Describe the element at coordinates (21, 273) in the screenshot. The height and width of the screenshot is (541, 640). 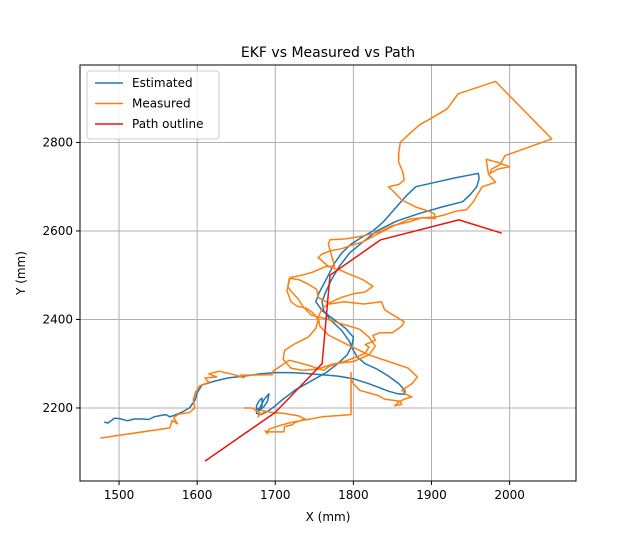
I see `y-axis-label: Y (mm)` at that location.